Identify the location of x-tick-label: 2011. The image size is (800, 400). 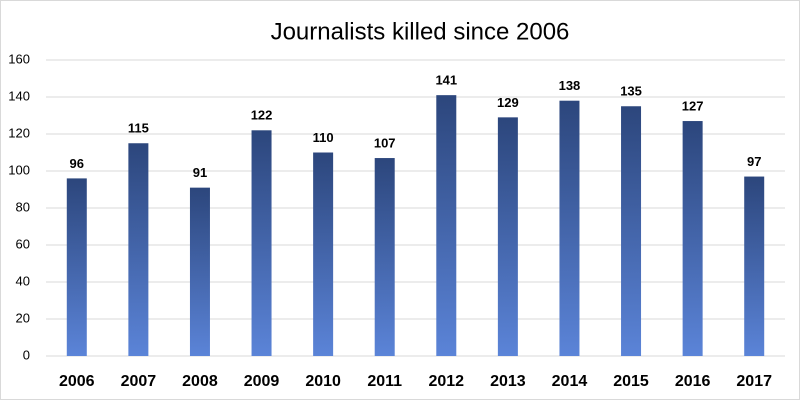
(384, 381).